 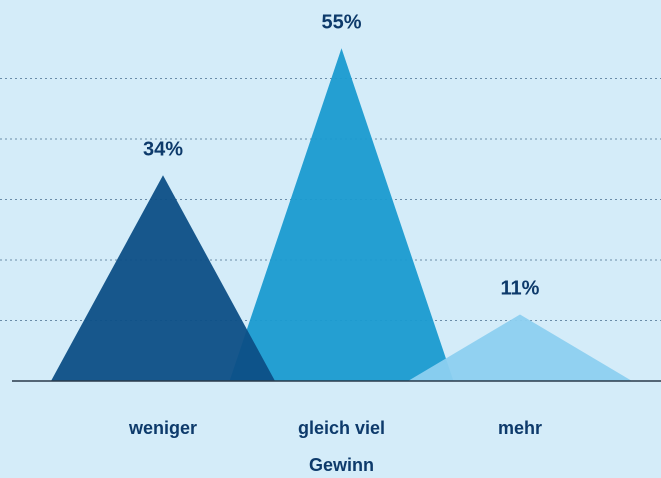 What do you see at coordinates (520, 288) in the screenshot?
I see `value-label: 11%` at bounding box center [520, 288].